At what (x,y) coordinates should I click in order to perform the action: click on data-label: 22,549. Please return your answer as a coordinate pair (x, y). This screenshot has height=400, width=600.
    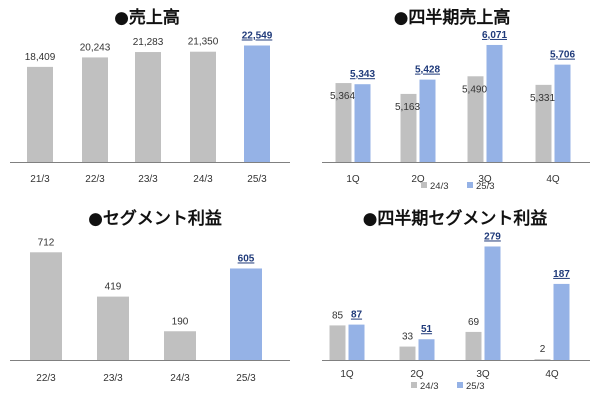
    Looking at the image, I should click on (257, 35).